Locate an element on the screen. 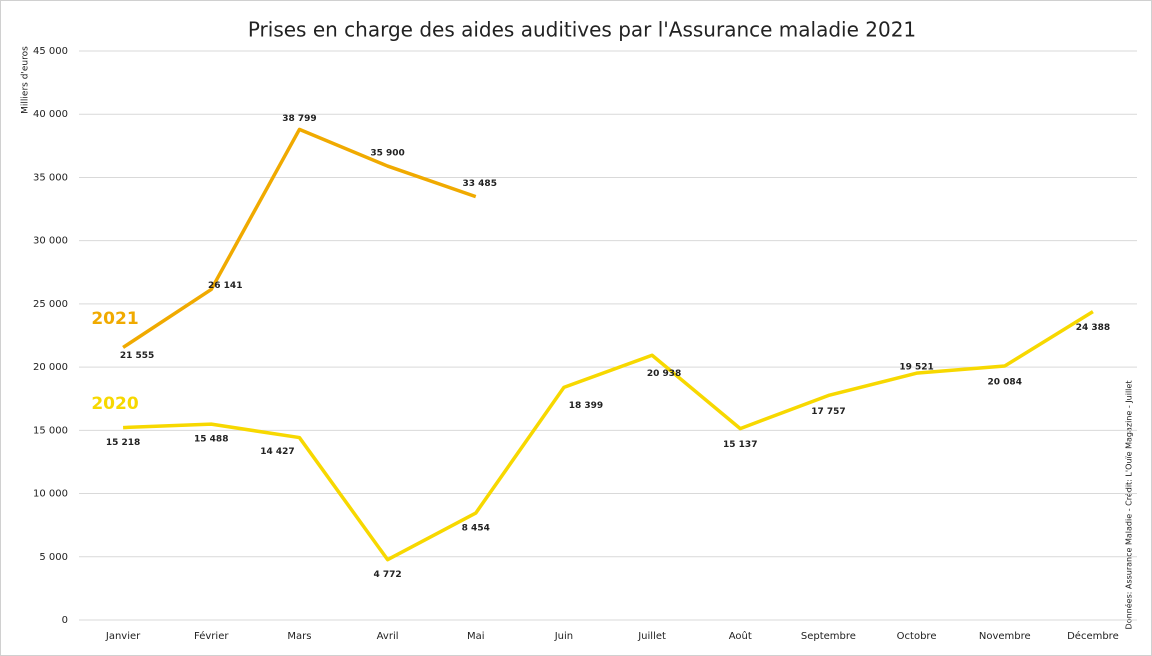 This screenshot has height=656, width=1152. legend-label: 2020 is located at coordinates (114, 404).